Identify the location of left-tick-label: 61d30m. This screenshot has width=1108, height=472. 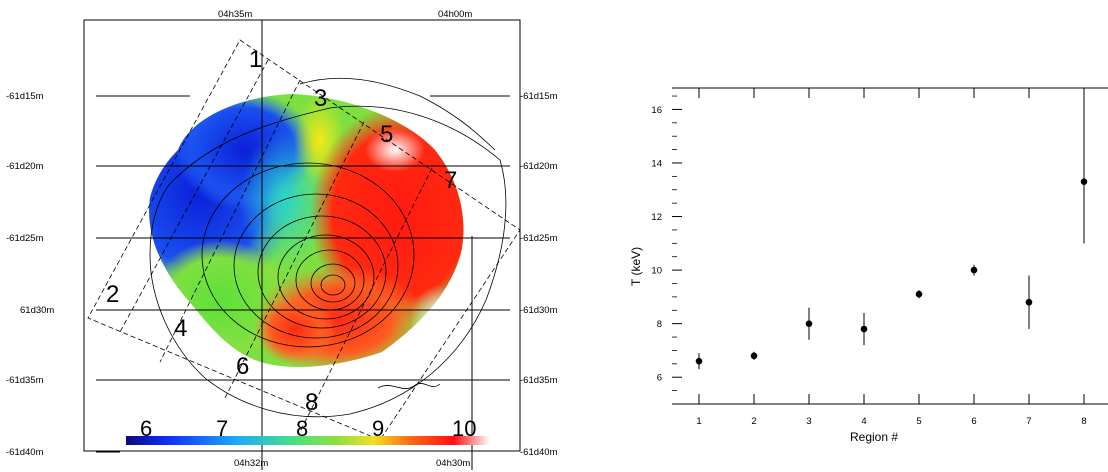
(37, 310).